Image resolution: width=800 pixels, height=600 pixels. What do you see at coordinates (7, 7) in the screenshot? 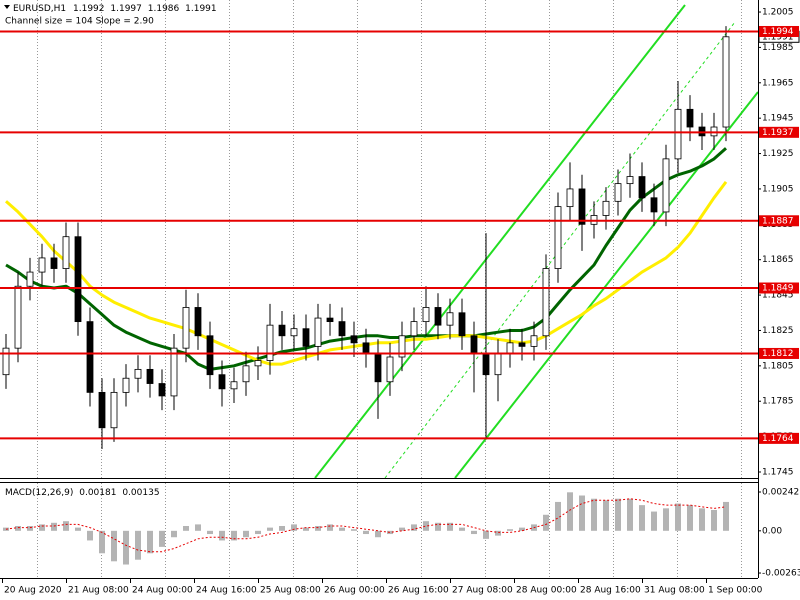
I see `menu-triangle` at bounding box center [7, 7].